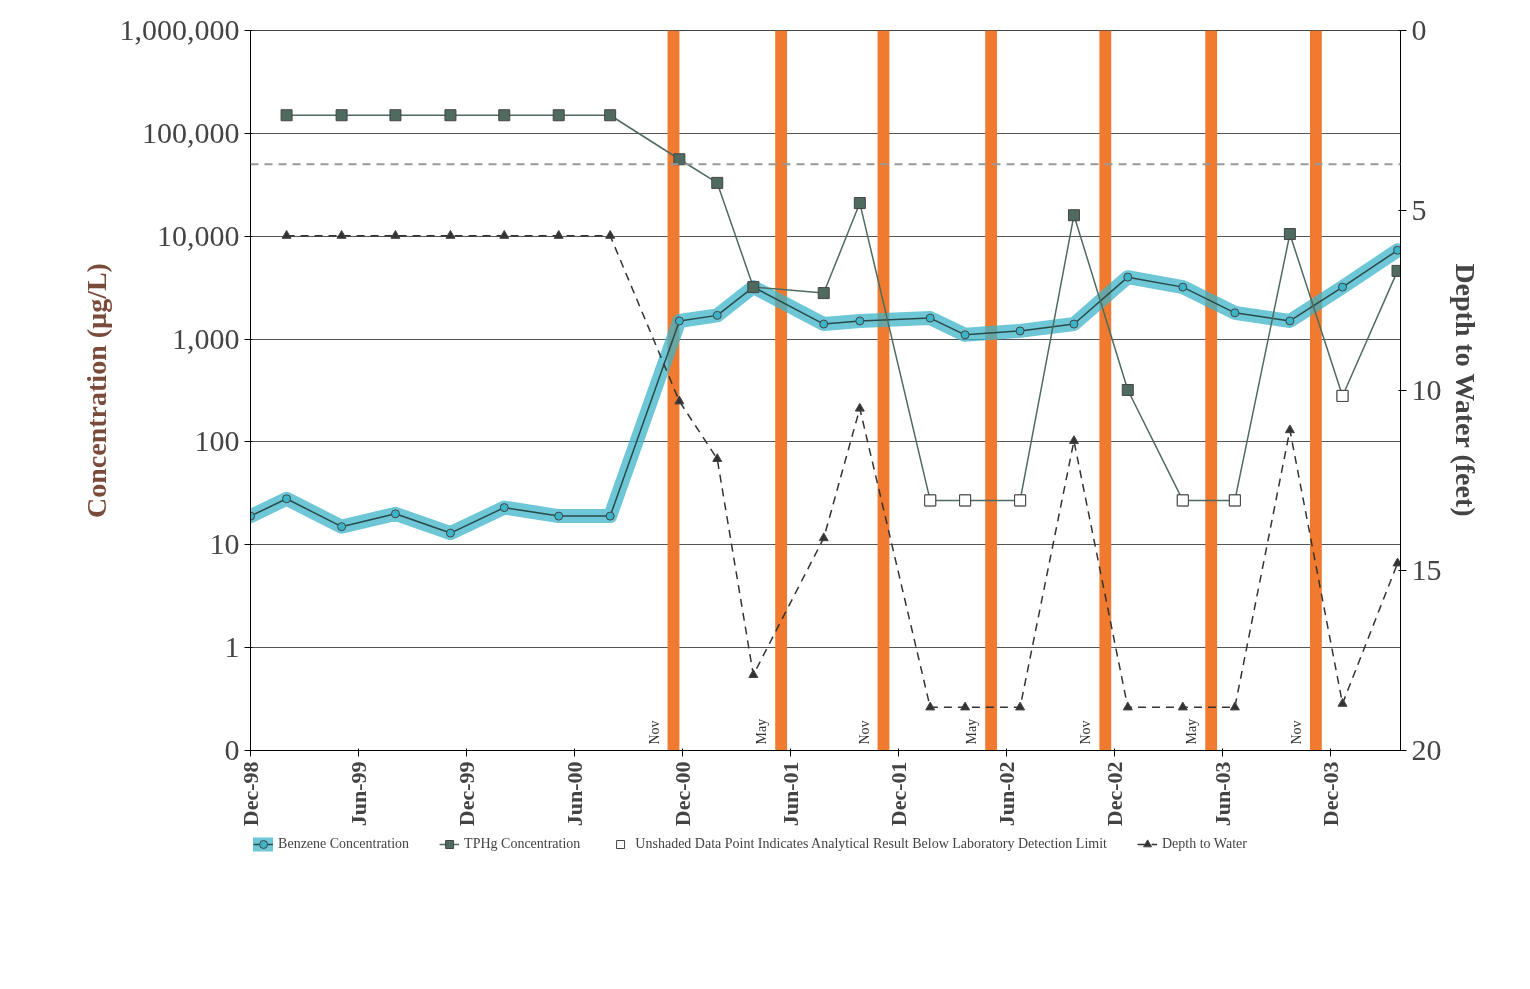 The image size is (1530, 989). What do you see at coordinates (206, 338) in the screenshot?
I see `y-tick-label: 1,000` at bounding box center [206, 338].